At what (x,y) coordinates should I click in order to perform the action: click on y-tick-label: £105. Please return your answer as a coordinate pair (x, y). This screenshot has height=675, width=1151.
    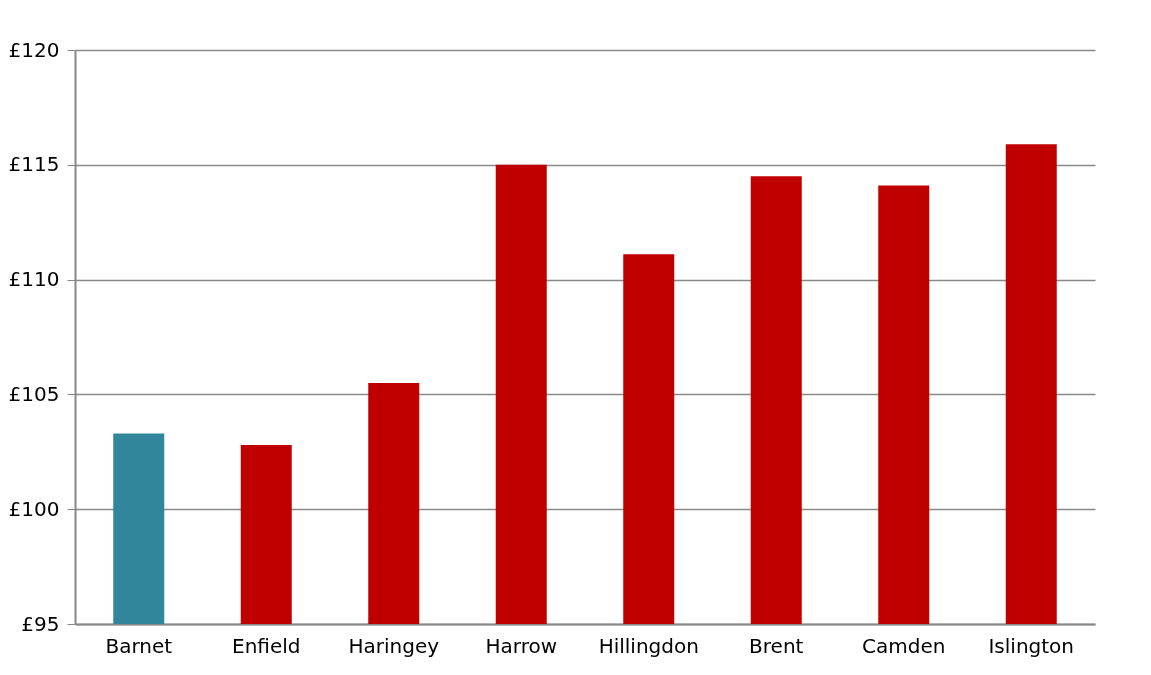
    Looking at the image, I should click on (34, 393).